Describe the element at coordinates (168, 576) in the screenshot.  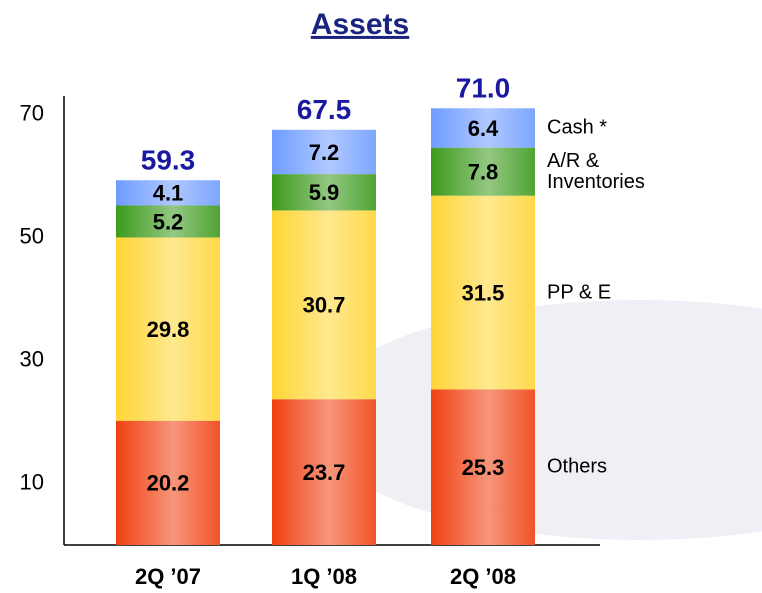
I see `x-tick-label: 2Q ’07` at that location.